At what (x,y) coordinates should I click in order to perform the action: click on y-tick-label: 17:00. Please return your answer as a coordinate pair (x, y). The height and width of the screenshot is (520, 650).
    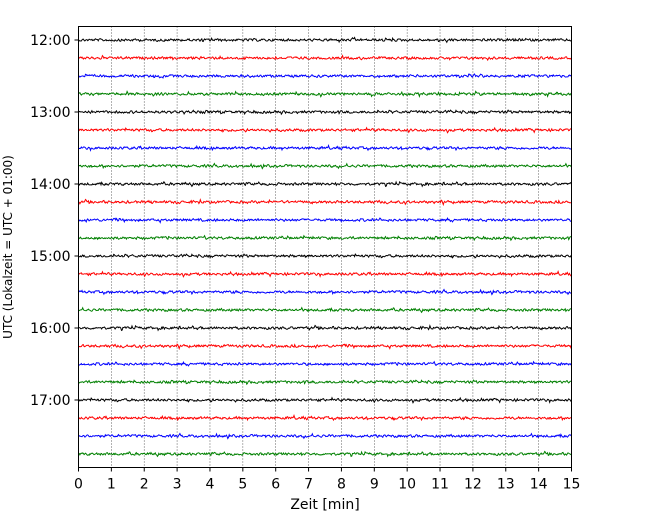
    Looking at the image, I should click on (50, 401).